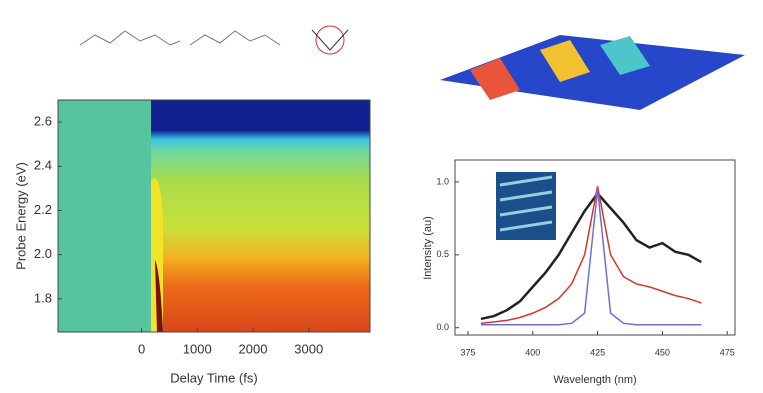 Image resolution: width=763 pixels, height=393 pixels. I want to click on inset-image, so click(526, 206).